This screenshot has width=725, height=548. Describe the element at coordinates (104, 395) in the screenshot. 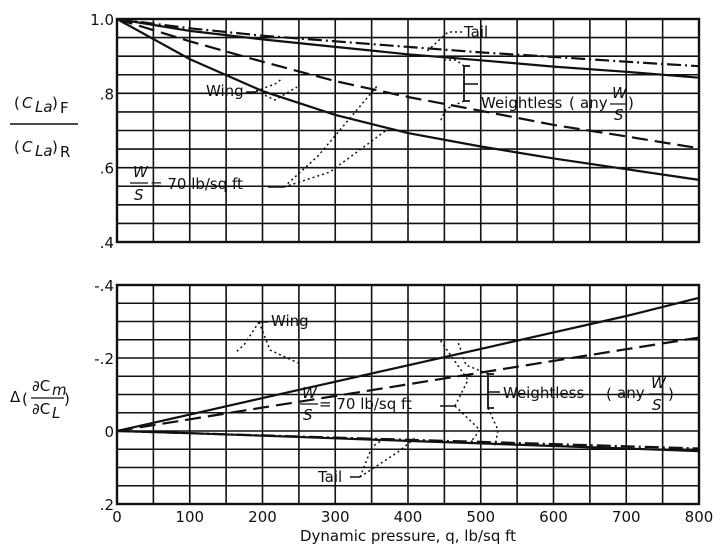

I see `bottom-y-tick-labels: -.4 -.2 0 .2` at that location.